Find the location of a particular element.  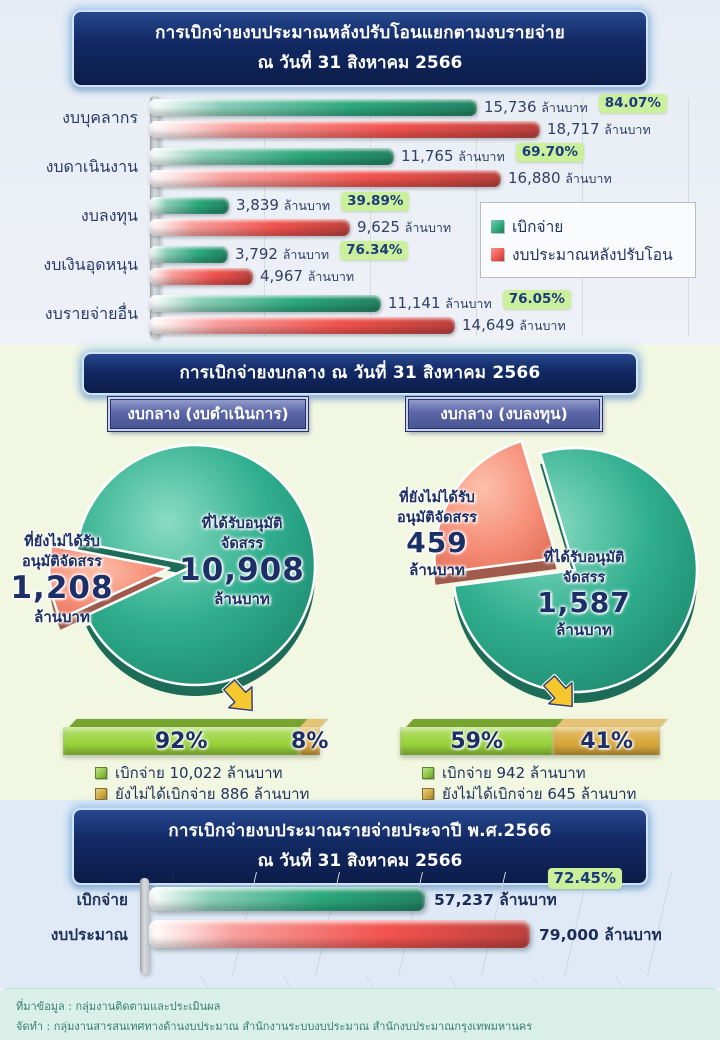

stacked-segment-label: 41% is located at coordinates (607, 741).